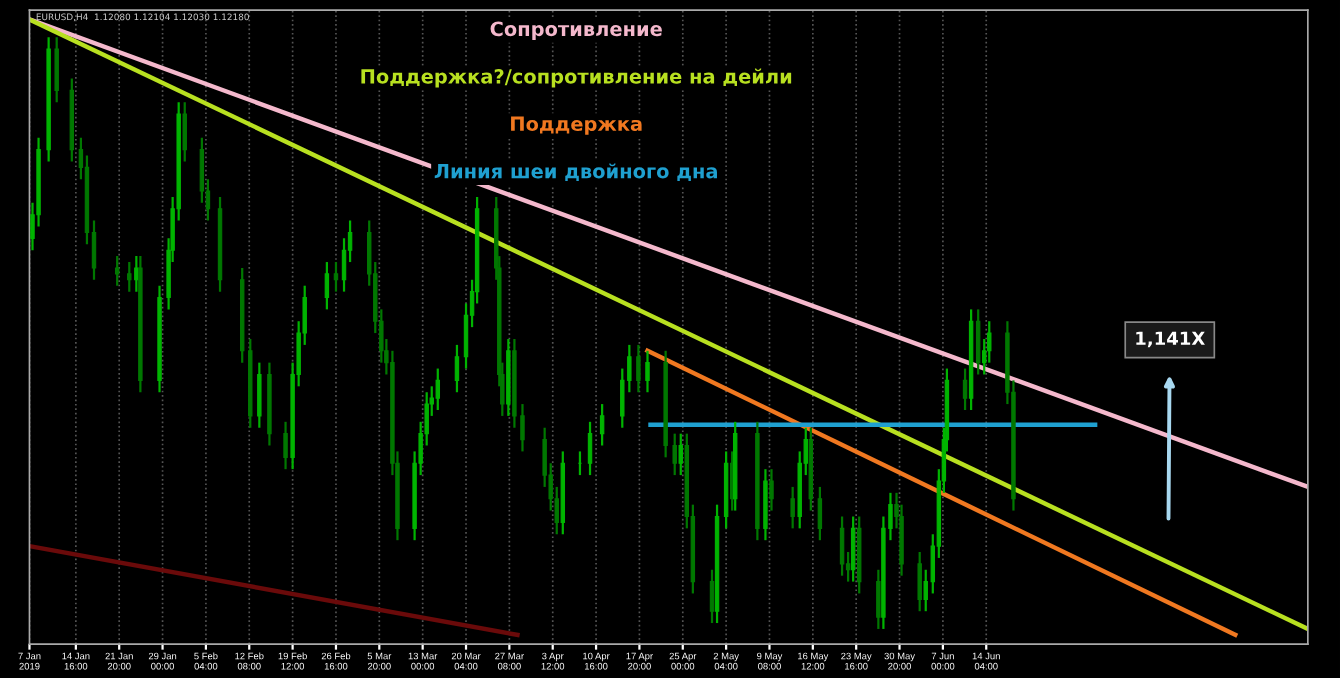 The image size is (1340, 678). What do you see at coordinates (576, 125) in the screenshot?
I see `text: Поддержка` at bounding box center [576, 125].